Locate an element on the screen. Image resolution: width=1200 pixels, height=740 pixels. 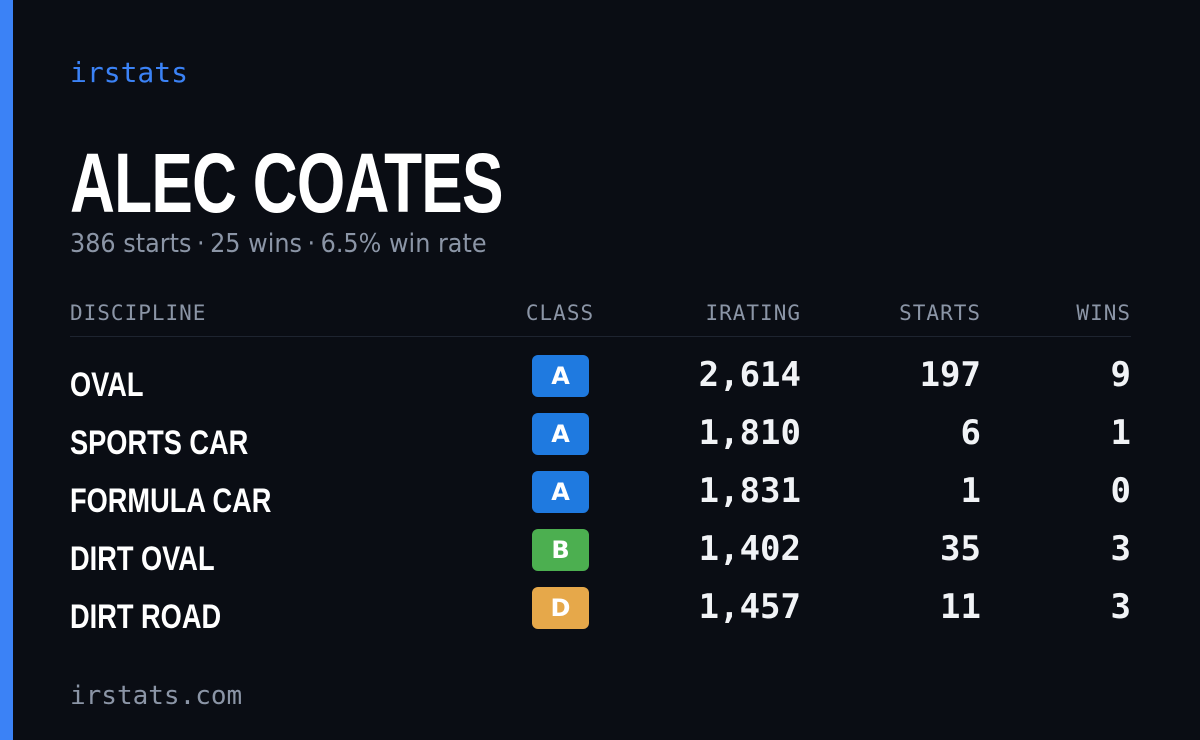
win-rate-summary: 6.5% win rate is located at coordinates (403, 244).